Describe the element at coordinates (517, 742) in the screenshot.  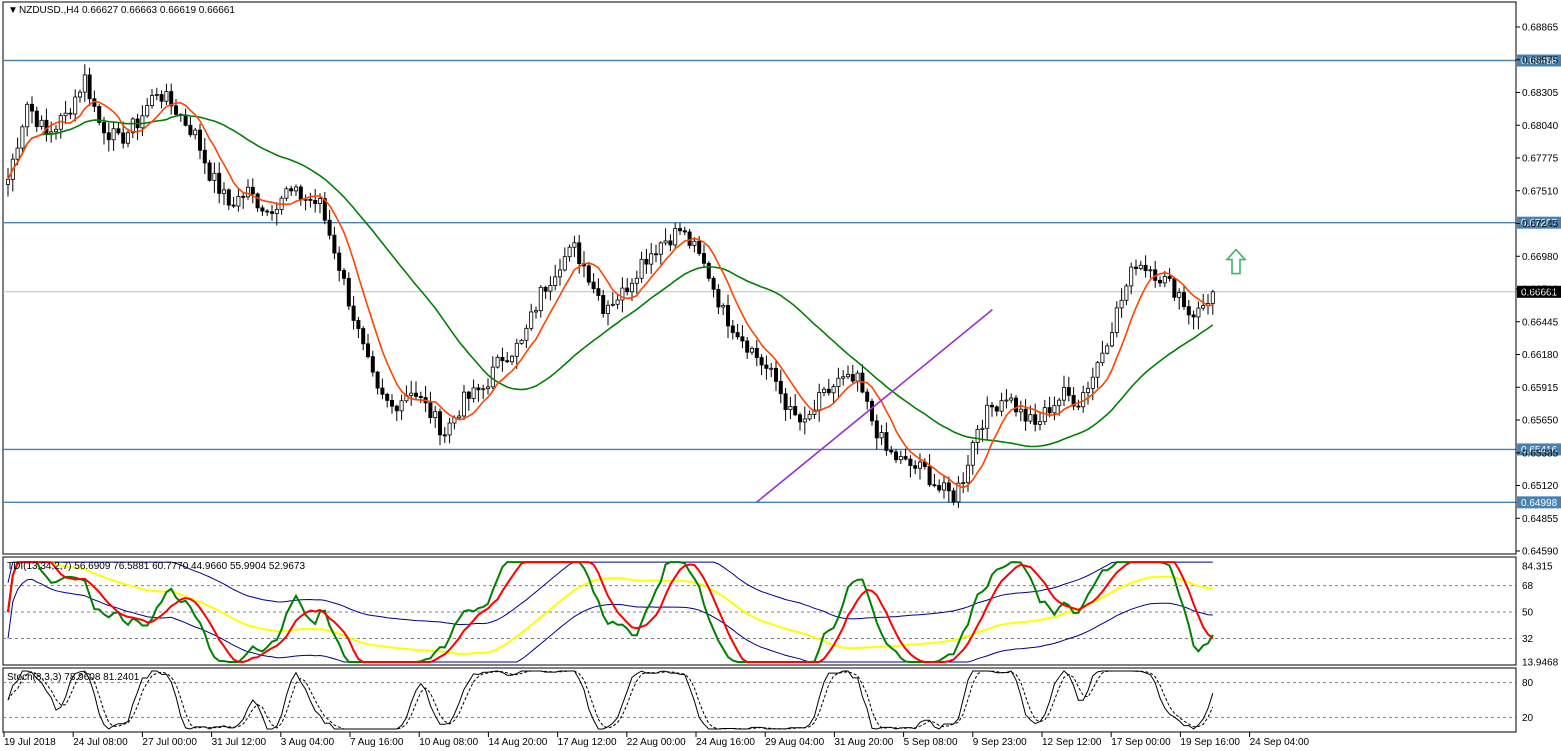
I see `time-tick-label: 14 Aug 20:00` at that location.